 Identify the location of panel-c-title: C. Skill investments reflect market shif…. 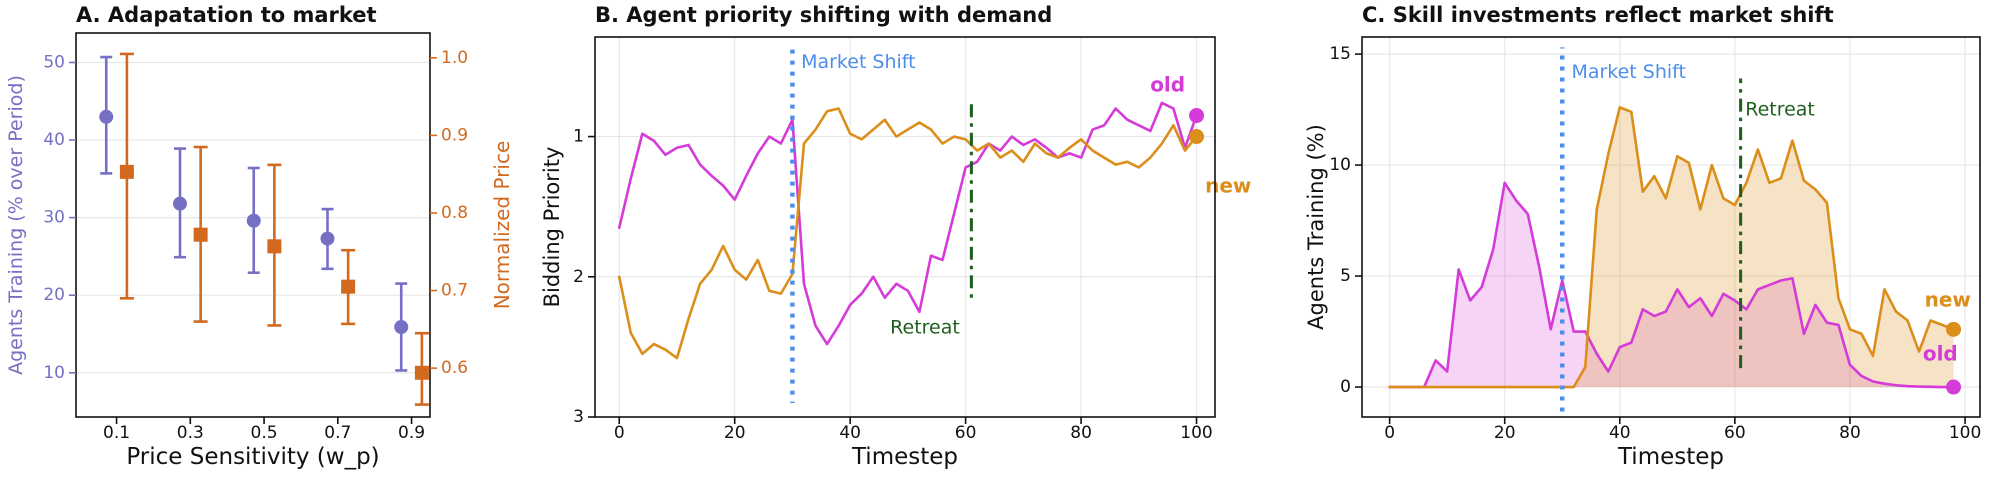
(1598, 15).